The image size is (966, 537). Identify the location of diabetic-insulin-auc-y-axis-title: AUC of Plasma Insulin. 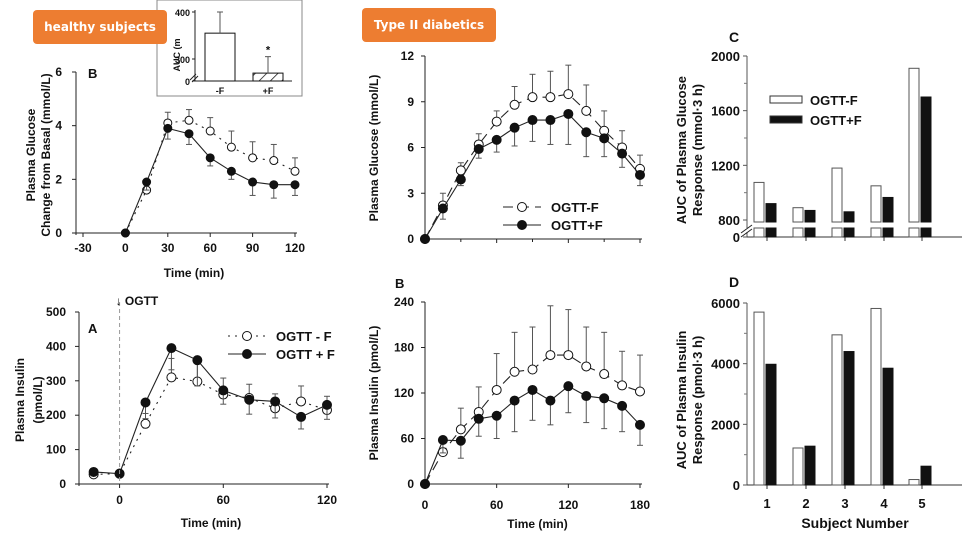
(681, 400).